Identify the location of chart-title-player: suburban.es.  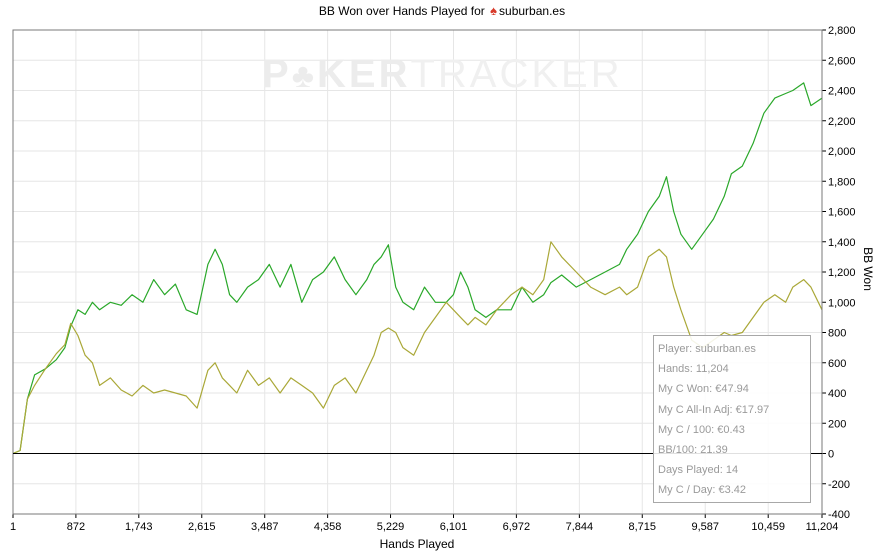
(532, 11).